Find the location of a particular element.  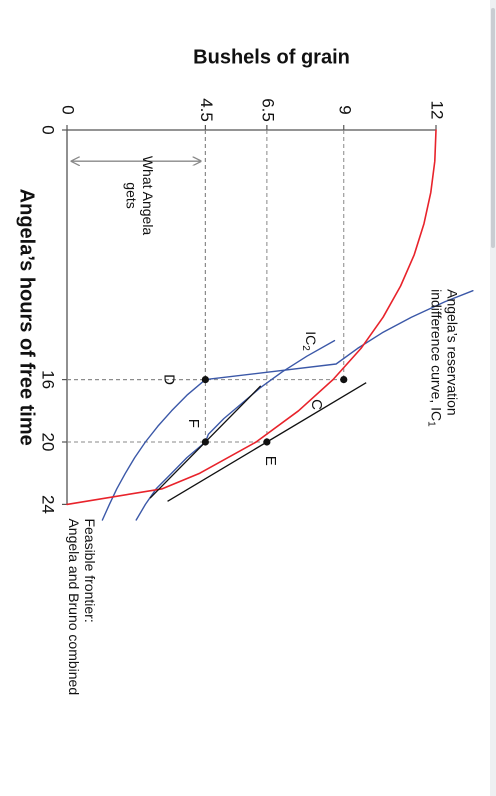

scrollbar-track is located at coordinates (493, 398).